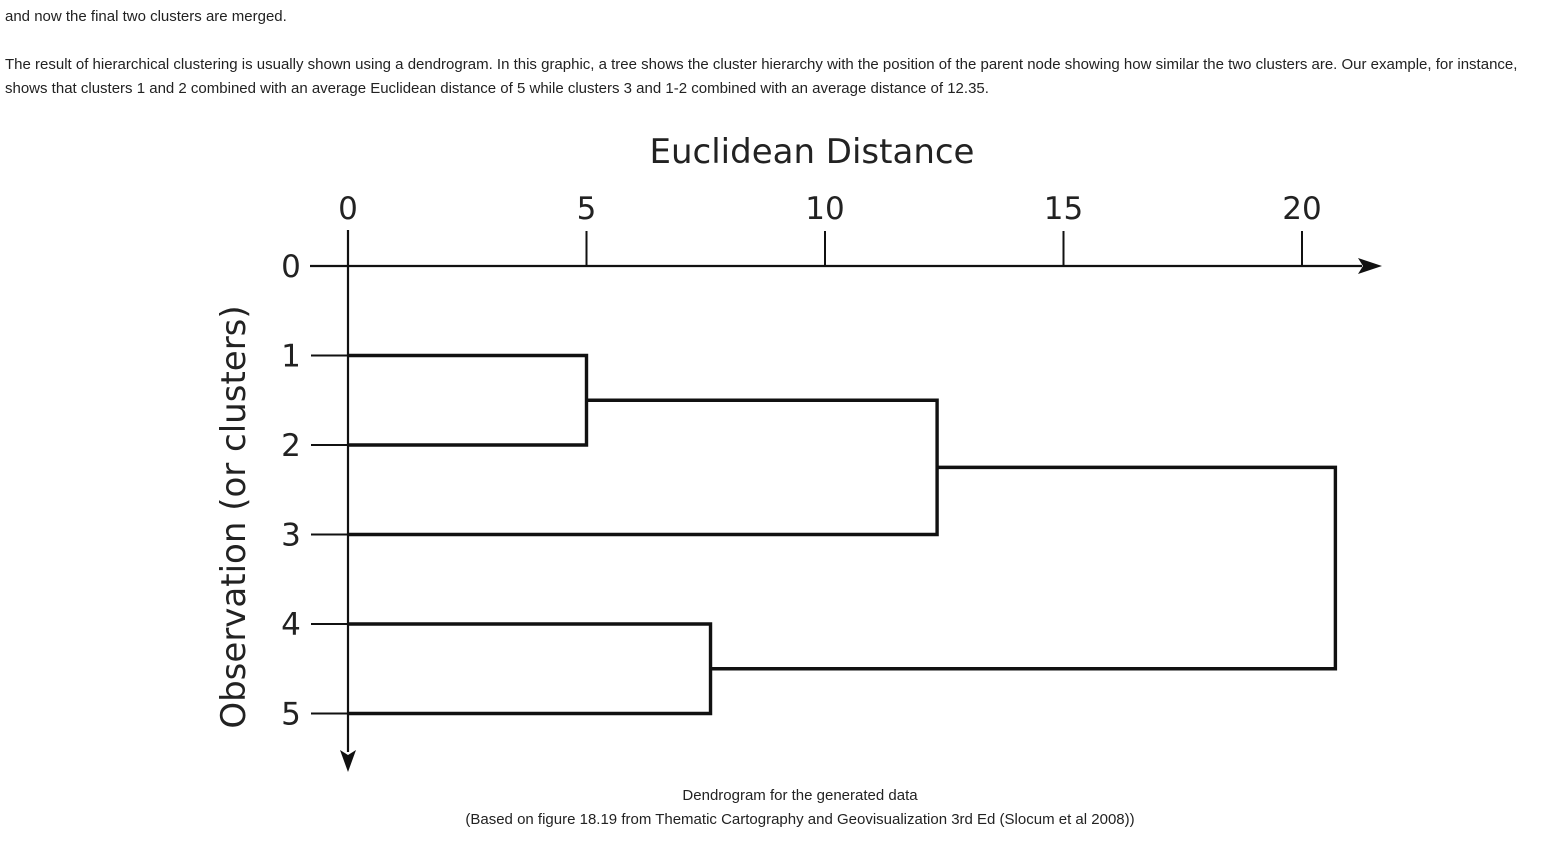 Image resolution: width=1554 pixels, height=844 pixels. I want to click on observation-label: 4, so click(291, 625).